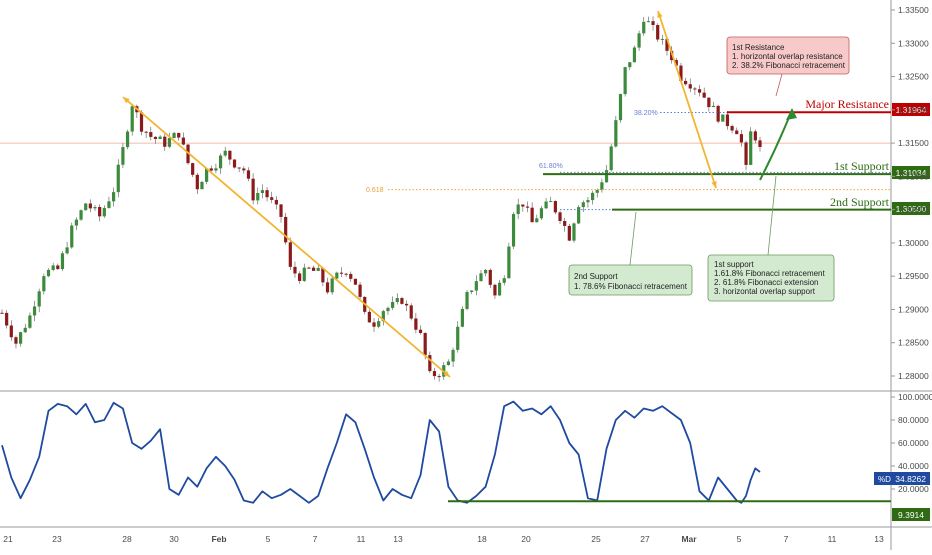 The height and width of the screenshot is (555, 932). What do you see at coordinates (758, 47) in the screenshot?
I see `resistance-note-title: 1st Resistance` at bounding box center [758, 47].